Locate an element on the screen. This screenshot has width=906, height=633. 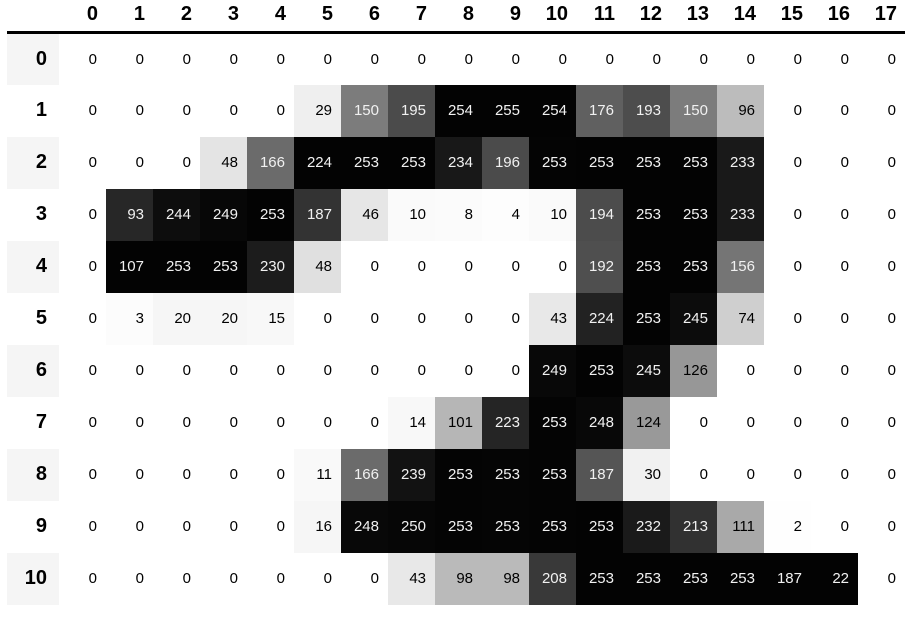
cell-r8-c5: 11 is located at coordinates (317, 474).